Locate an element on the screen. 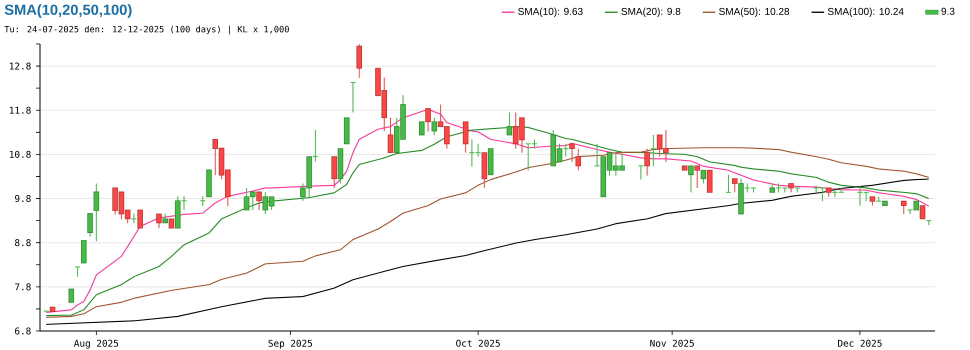 The image size is (970, 350). y-tick-label: 9.8 is located at coordinates (23, 198).